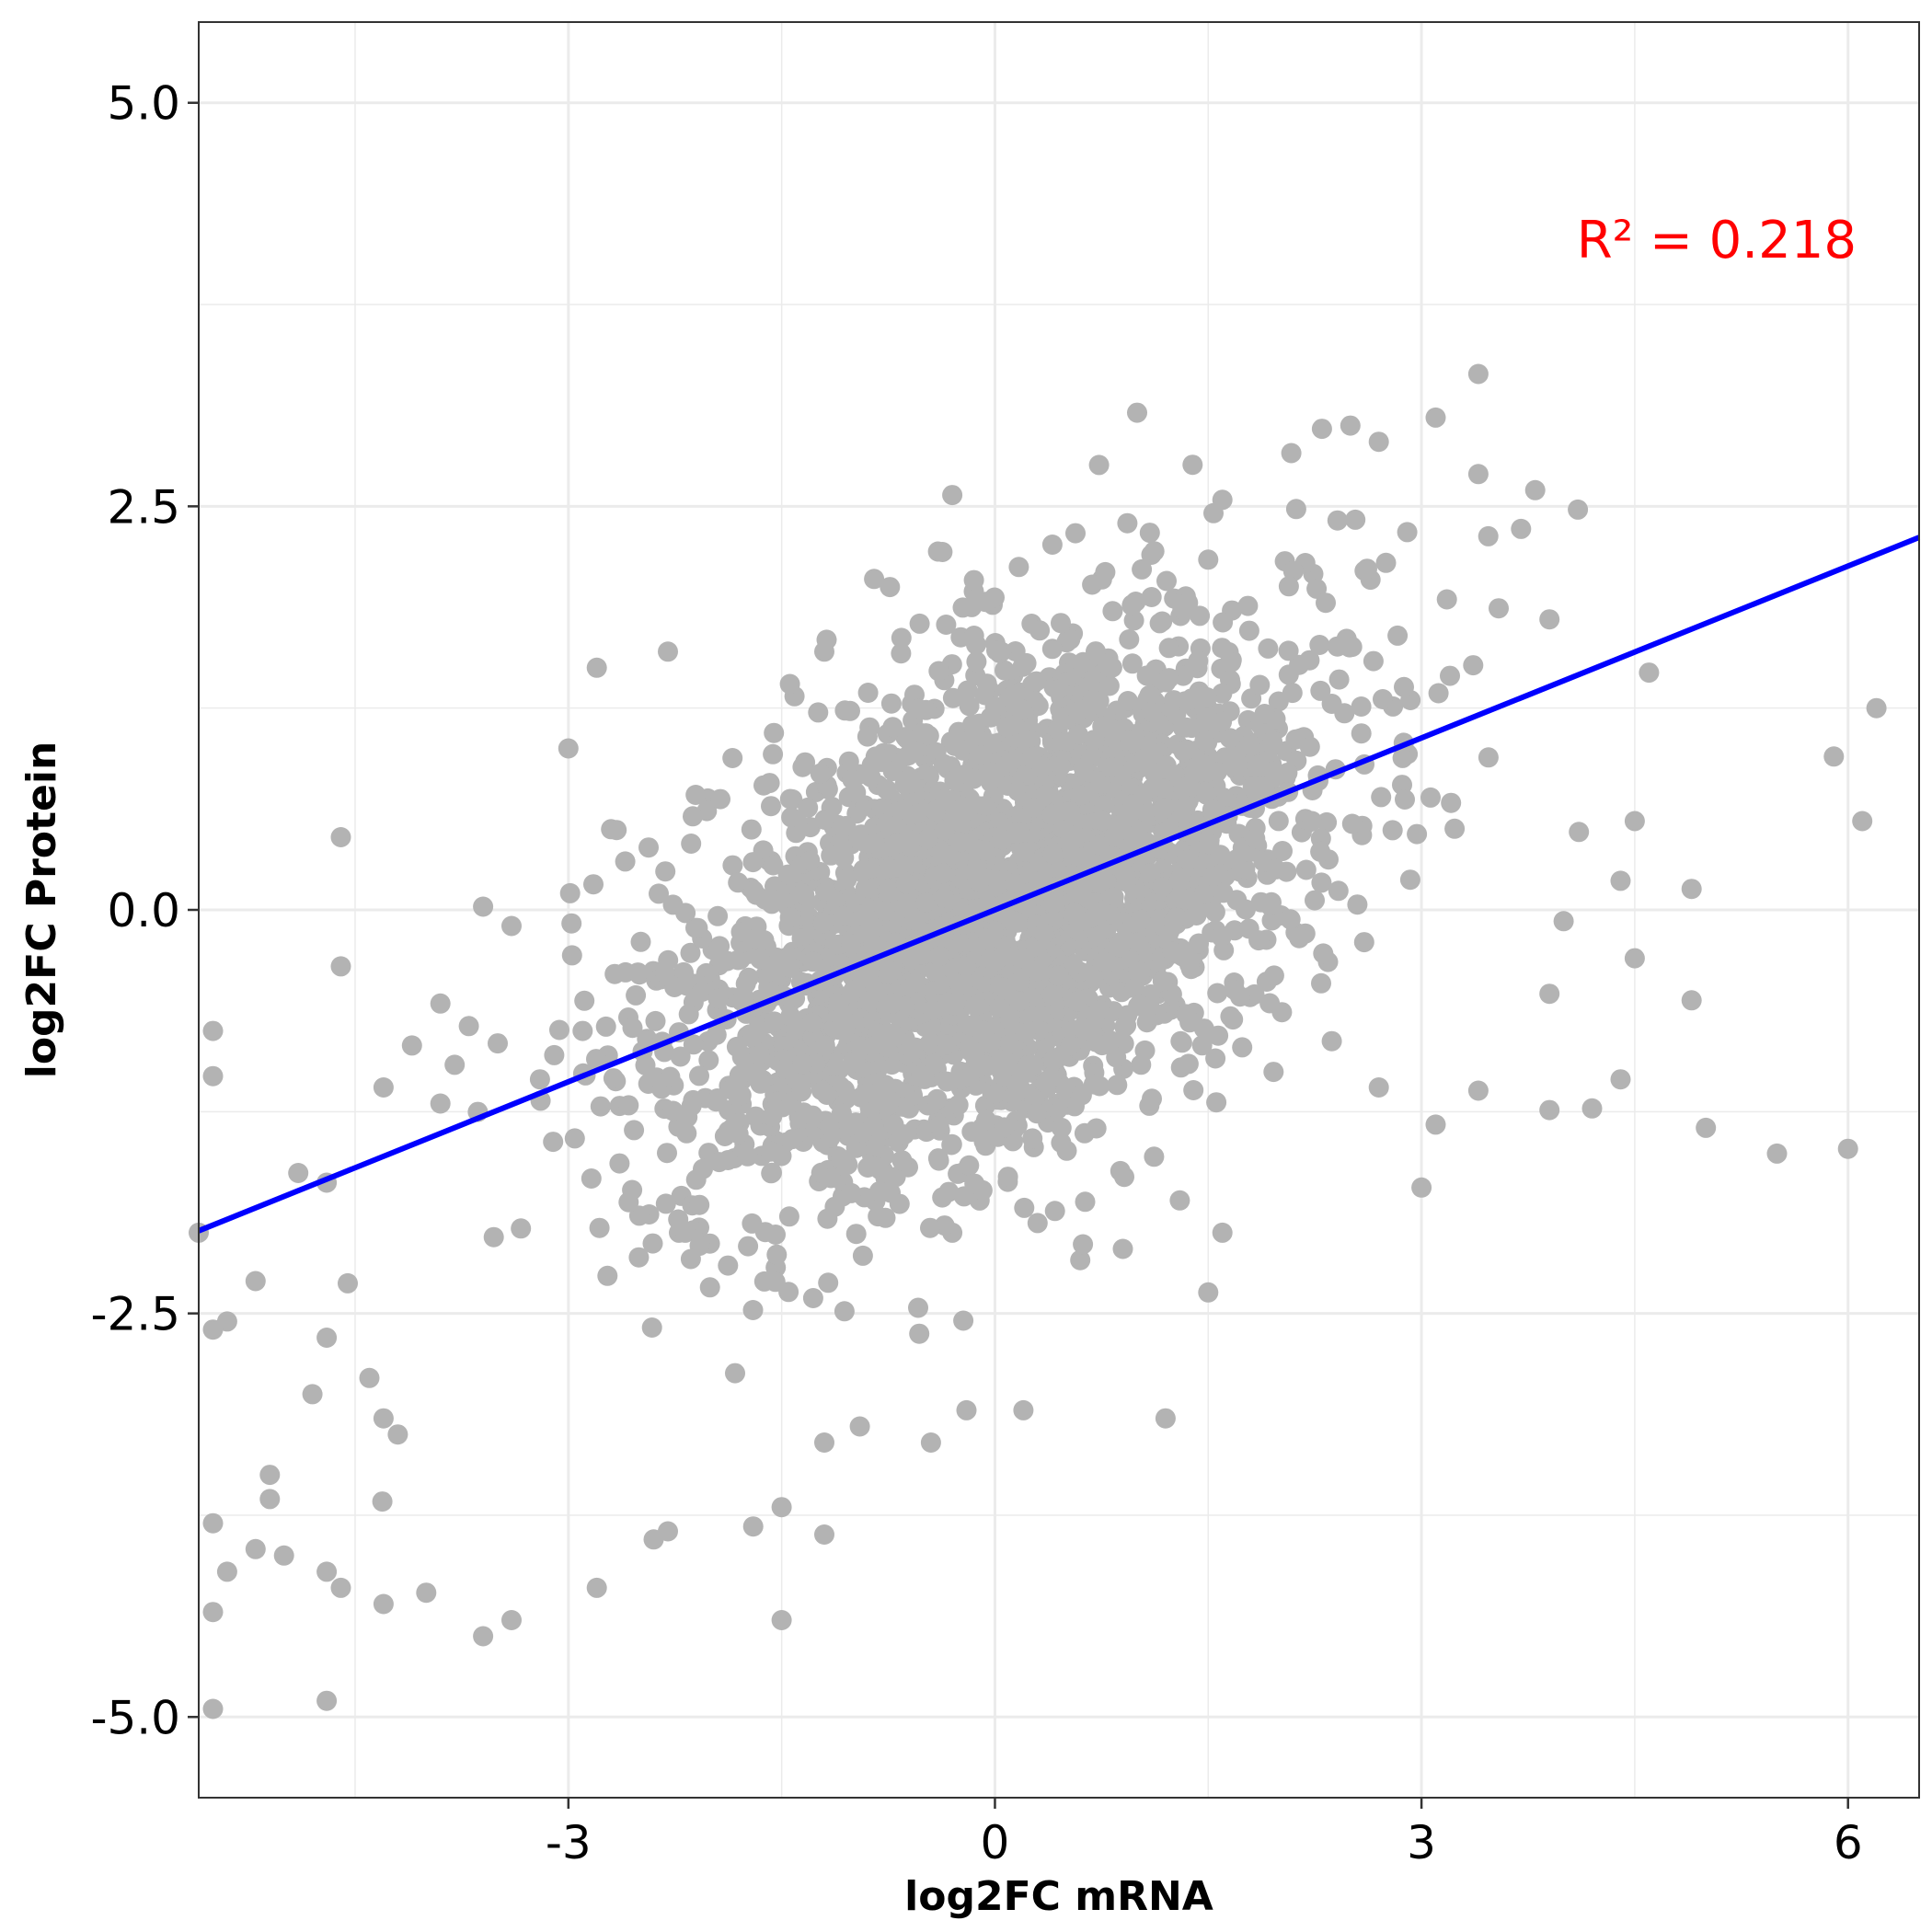  Describe the element at coordinates (135, 1314) in the screenshot. I see `y-tick-label: -2.5` at that location.